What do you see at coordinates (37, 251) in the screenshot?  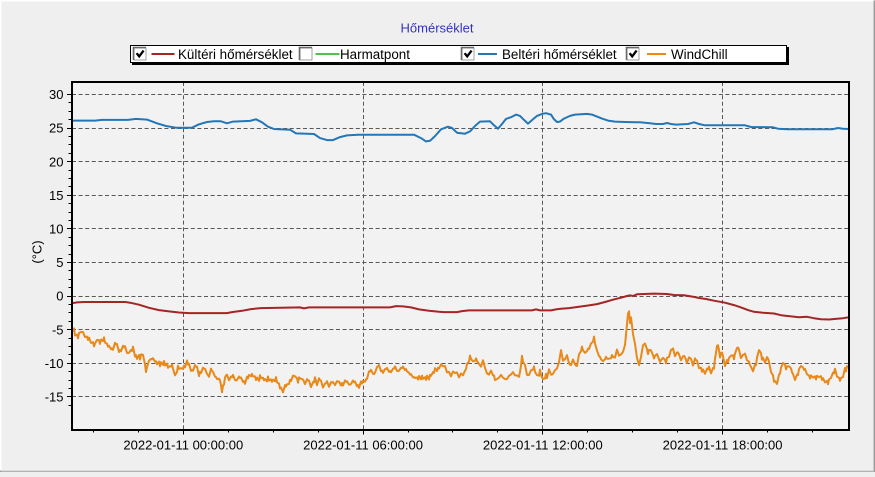 I see `svg-text: (°C)` at bounding box center [37, 251].